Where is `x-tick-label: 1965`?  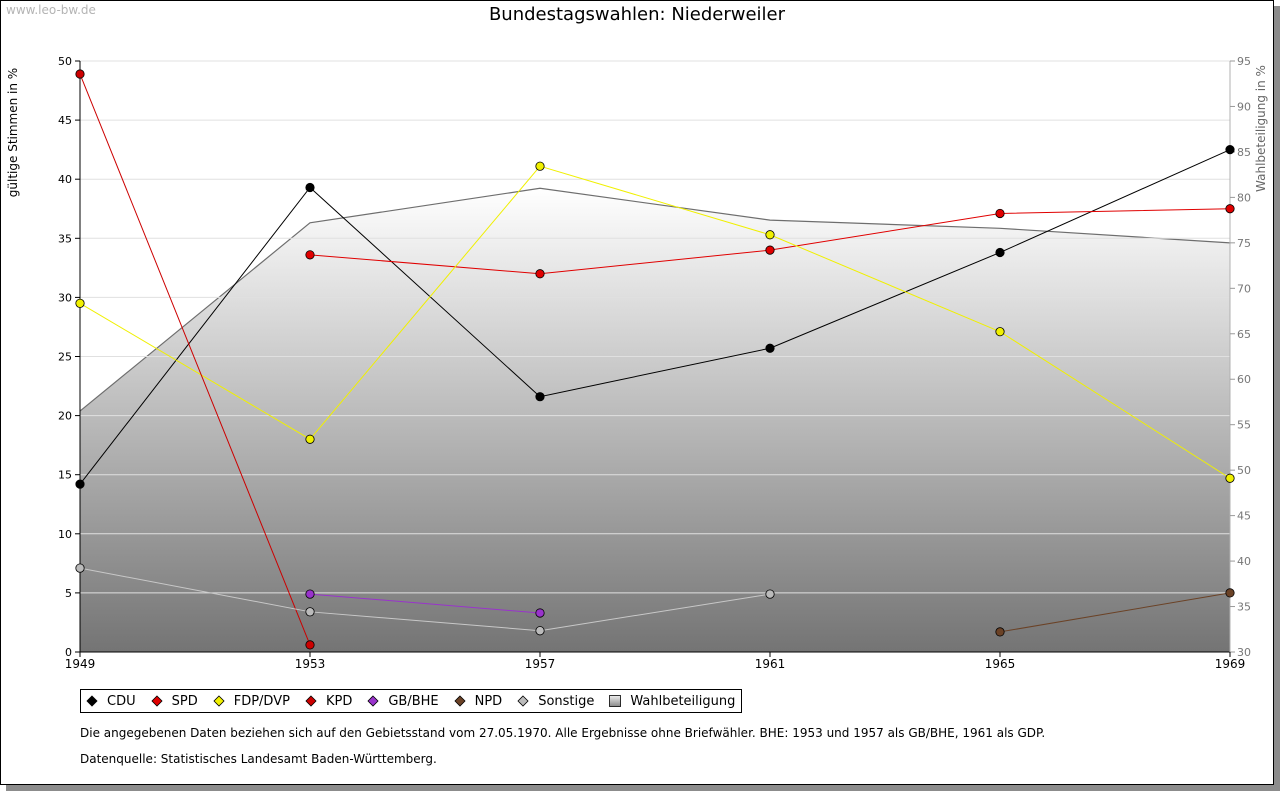 x-tick-label: 1965 is located at coordinates (1000, 664).